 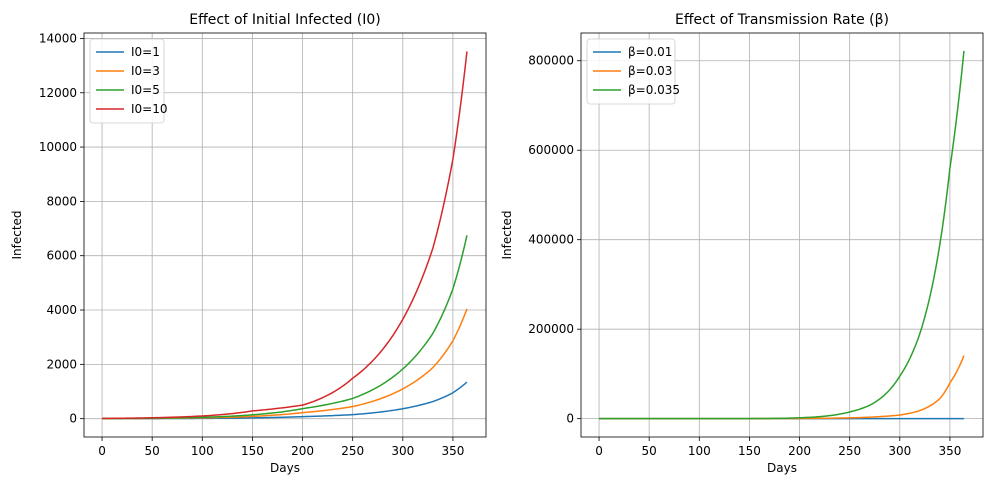 I want to click on y-tick-label: 12000, so click(x=58, y=93).